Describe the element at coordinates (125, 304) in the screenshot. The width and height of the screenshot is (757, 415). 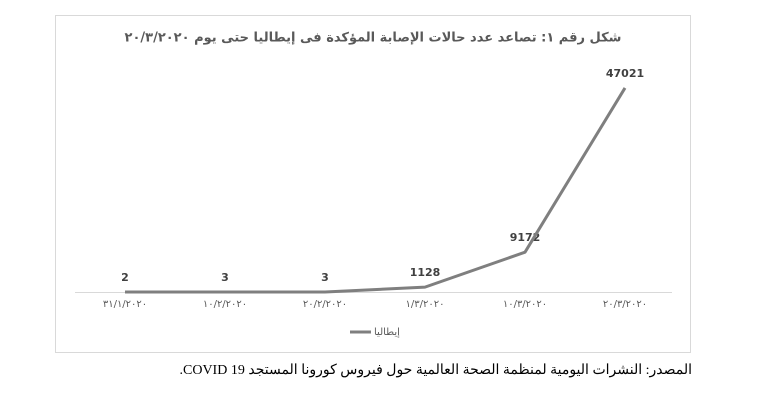
I see `x-tick-label: ٣١/١/٢٠٢٠` at that location.